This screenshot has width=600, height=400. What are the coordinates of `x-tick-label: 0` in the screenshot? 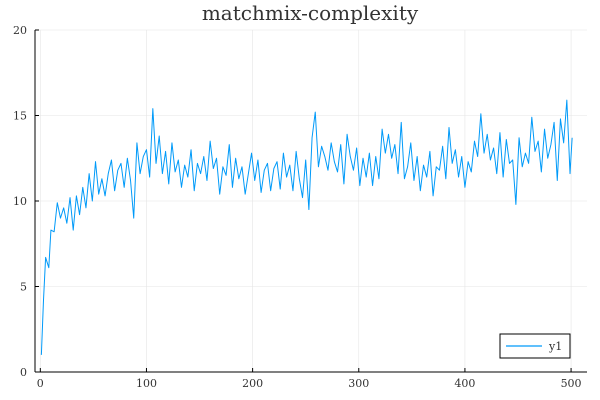 It's located at (40, 383).